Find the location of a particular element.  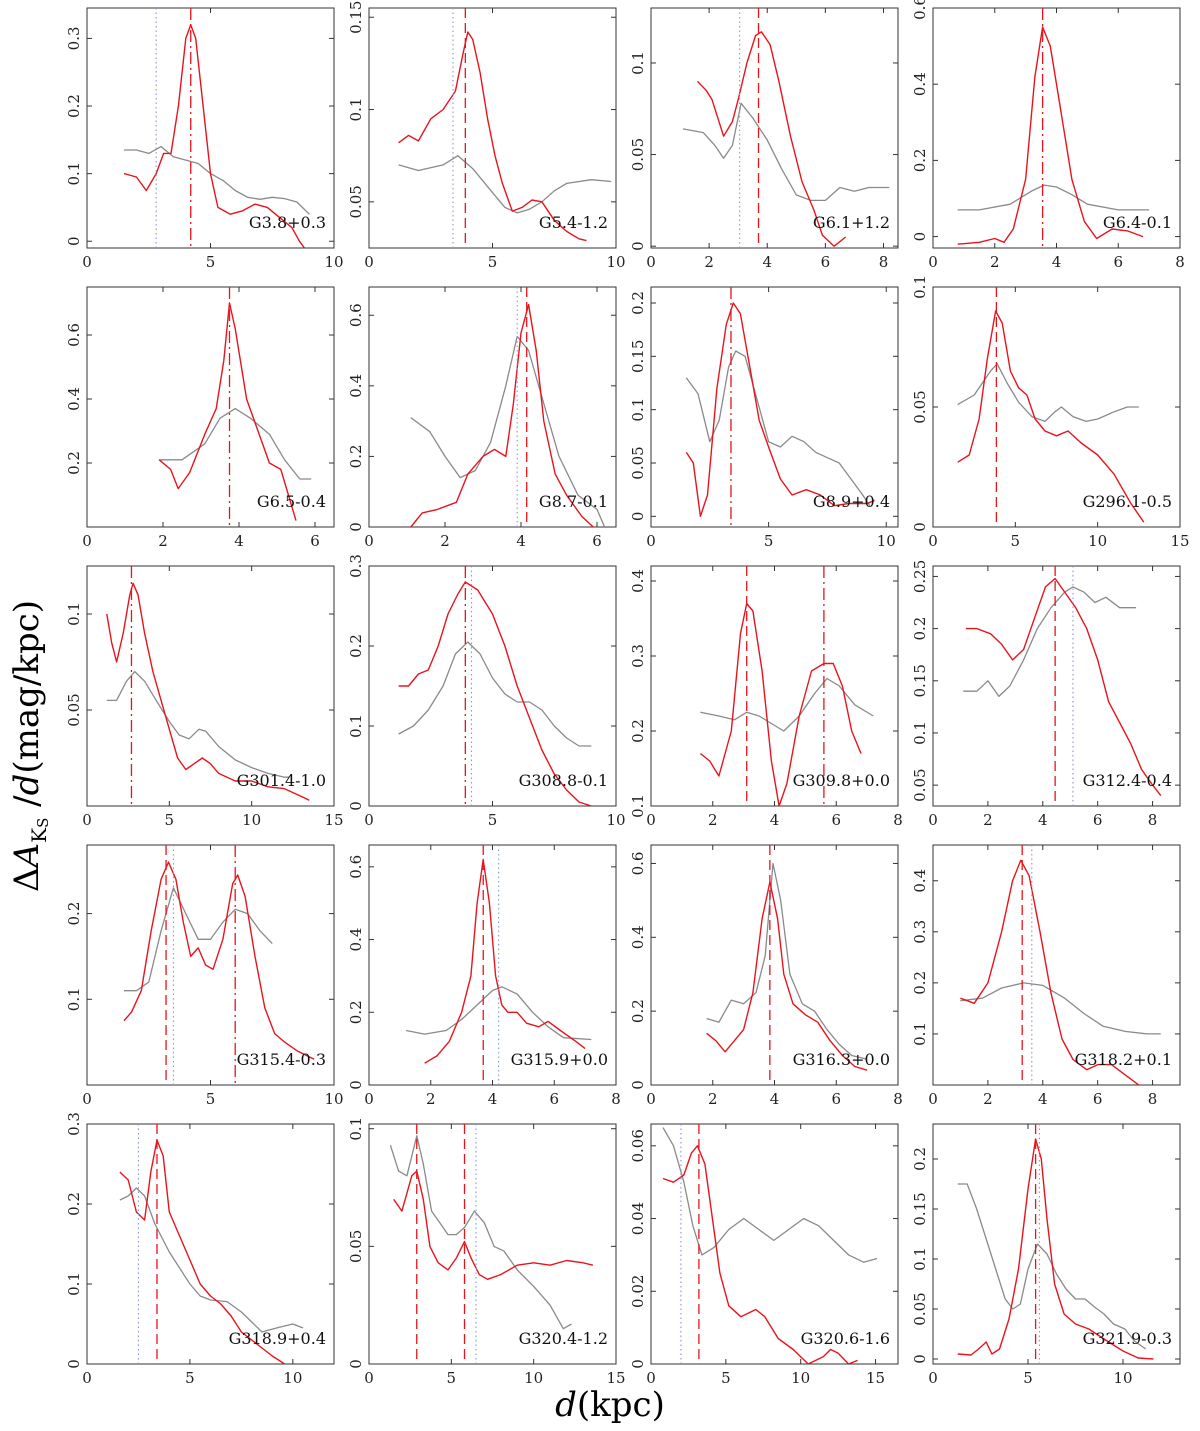

panel-g320-6-1-6: 0 5 10 15 0 0.02 0.04 0.06 G320.6-1.6 is located at coordinates (764, 1255).